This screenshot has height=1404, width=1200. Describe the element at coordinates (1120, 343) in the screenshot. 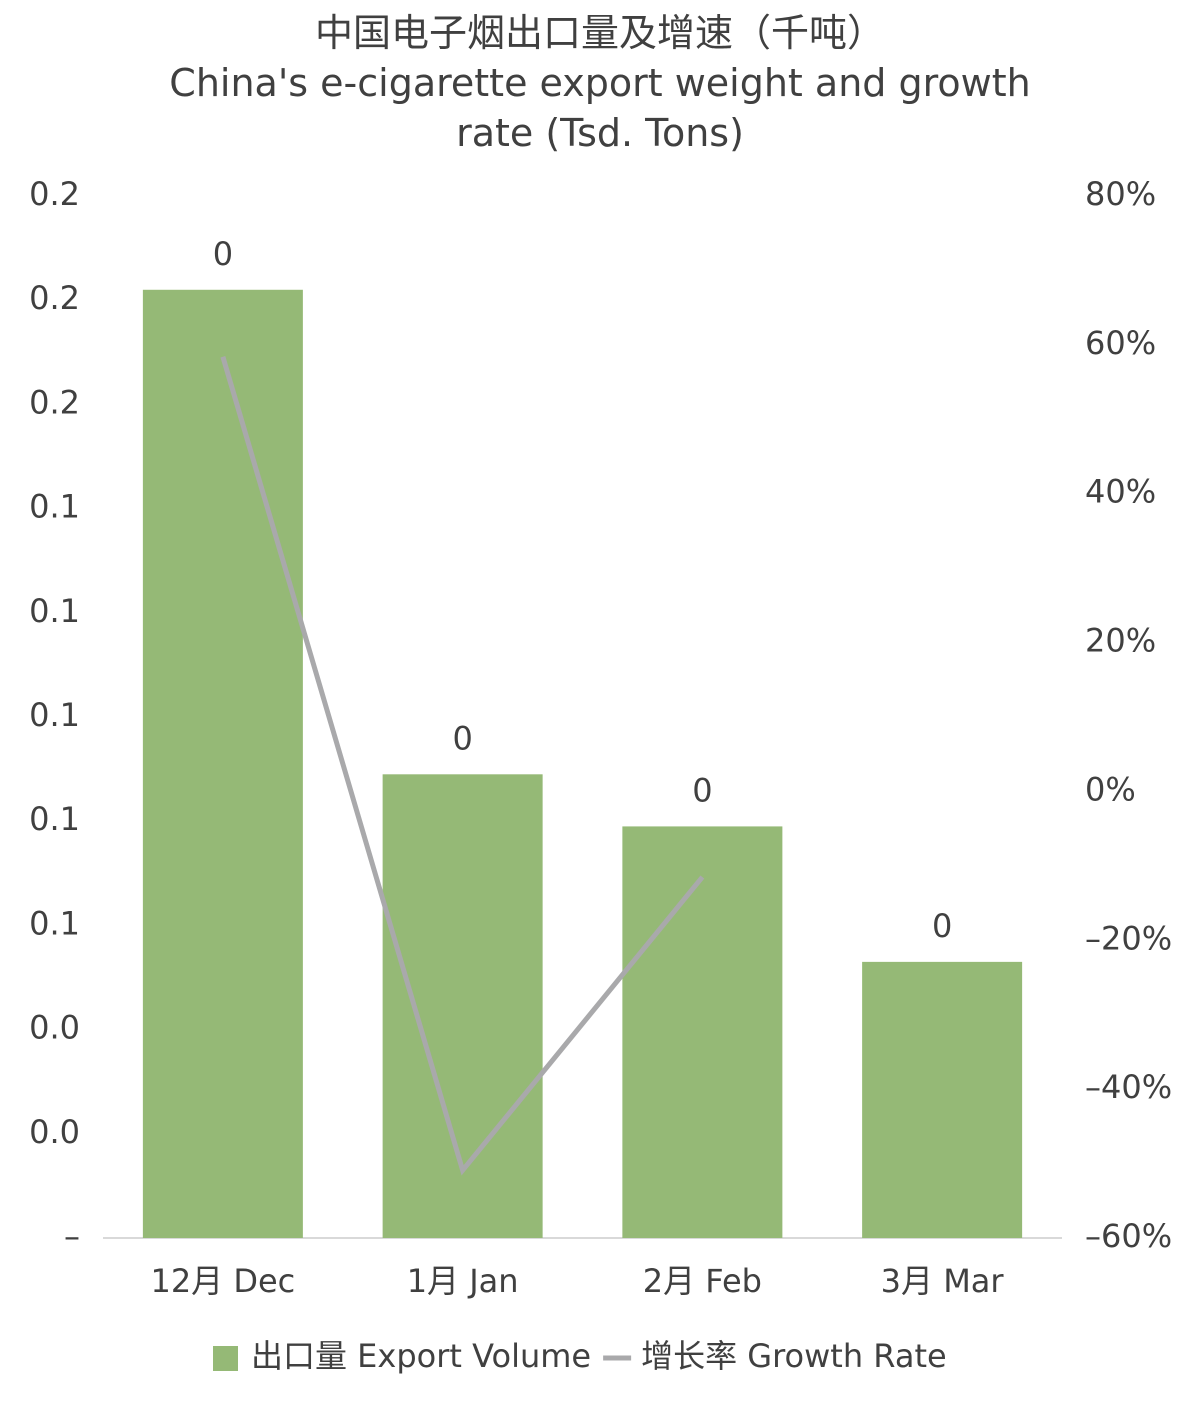

I see `y2-tick-label: 60%` at that location.